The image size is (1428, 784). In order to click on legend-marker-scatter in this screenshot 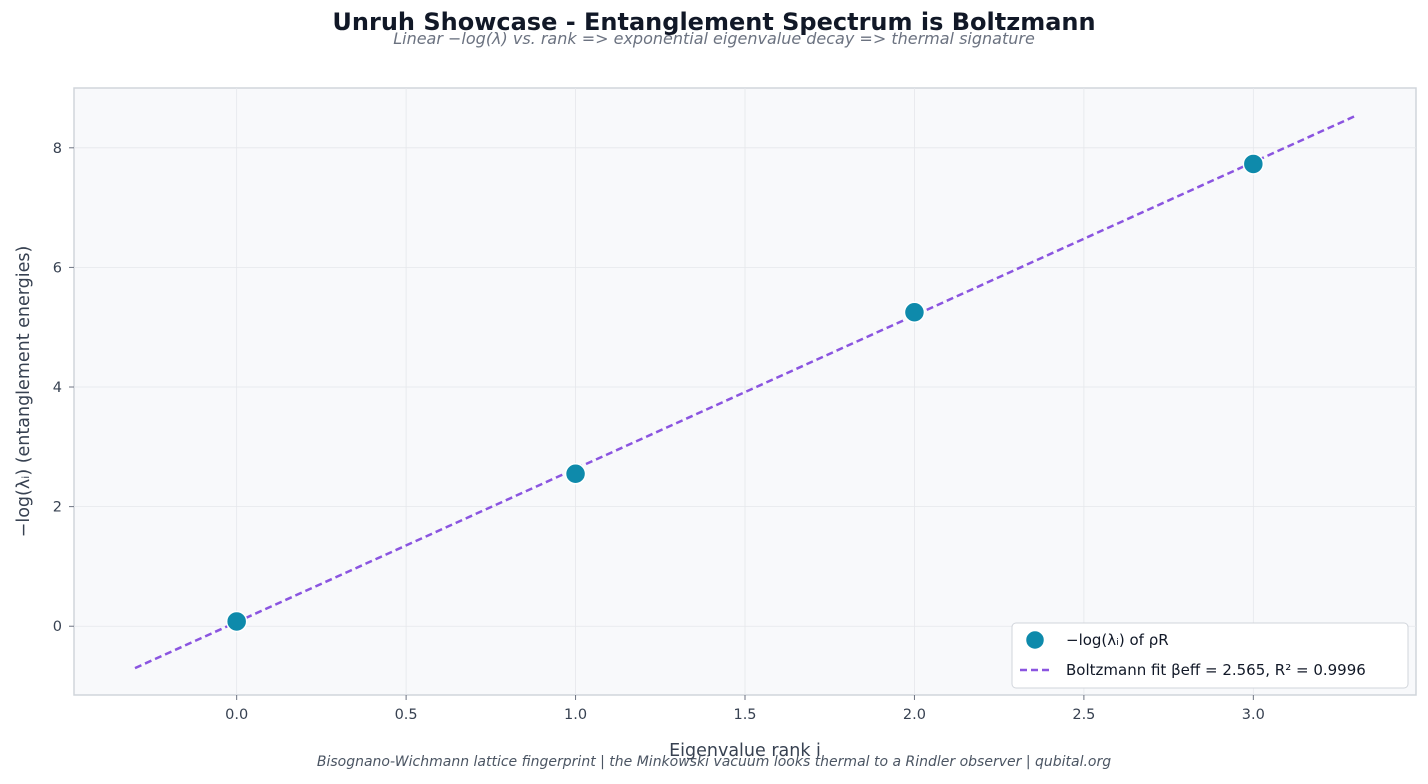, I will do `click(1035, 640)`.